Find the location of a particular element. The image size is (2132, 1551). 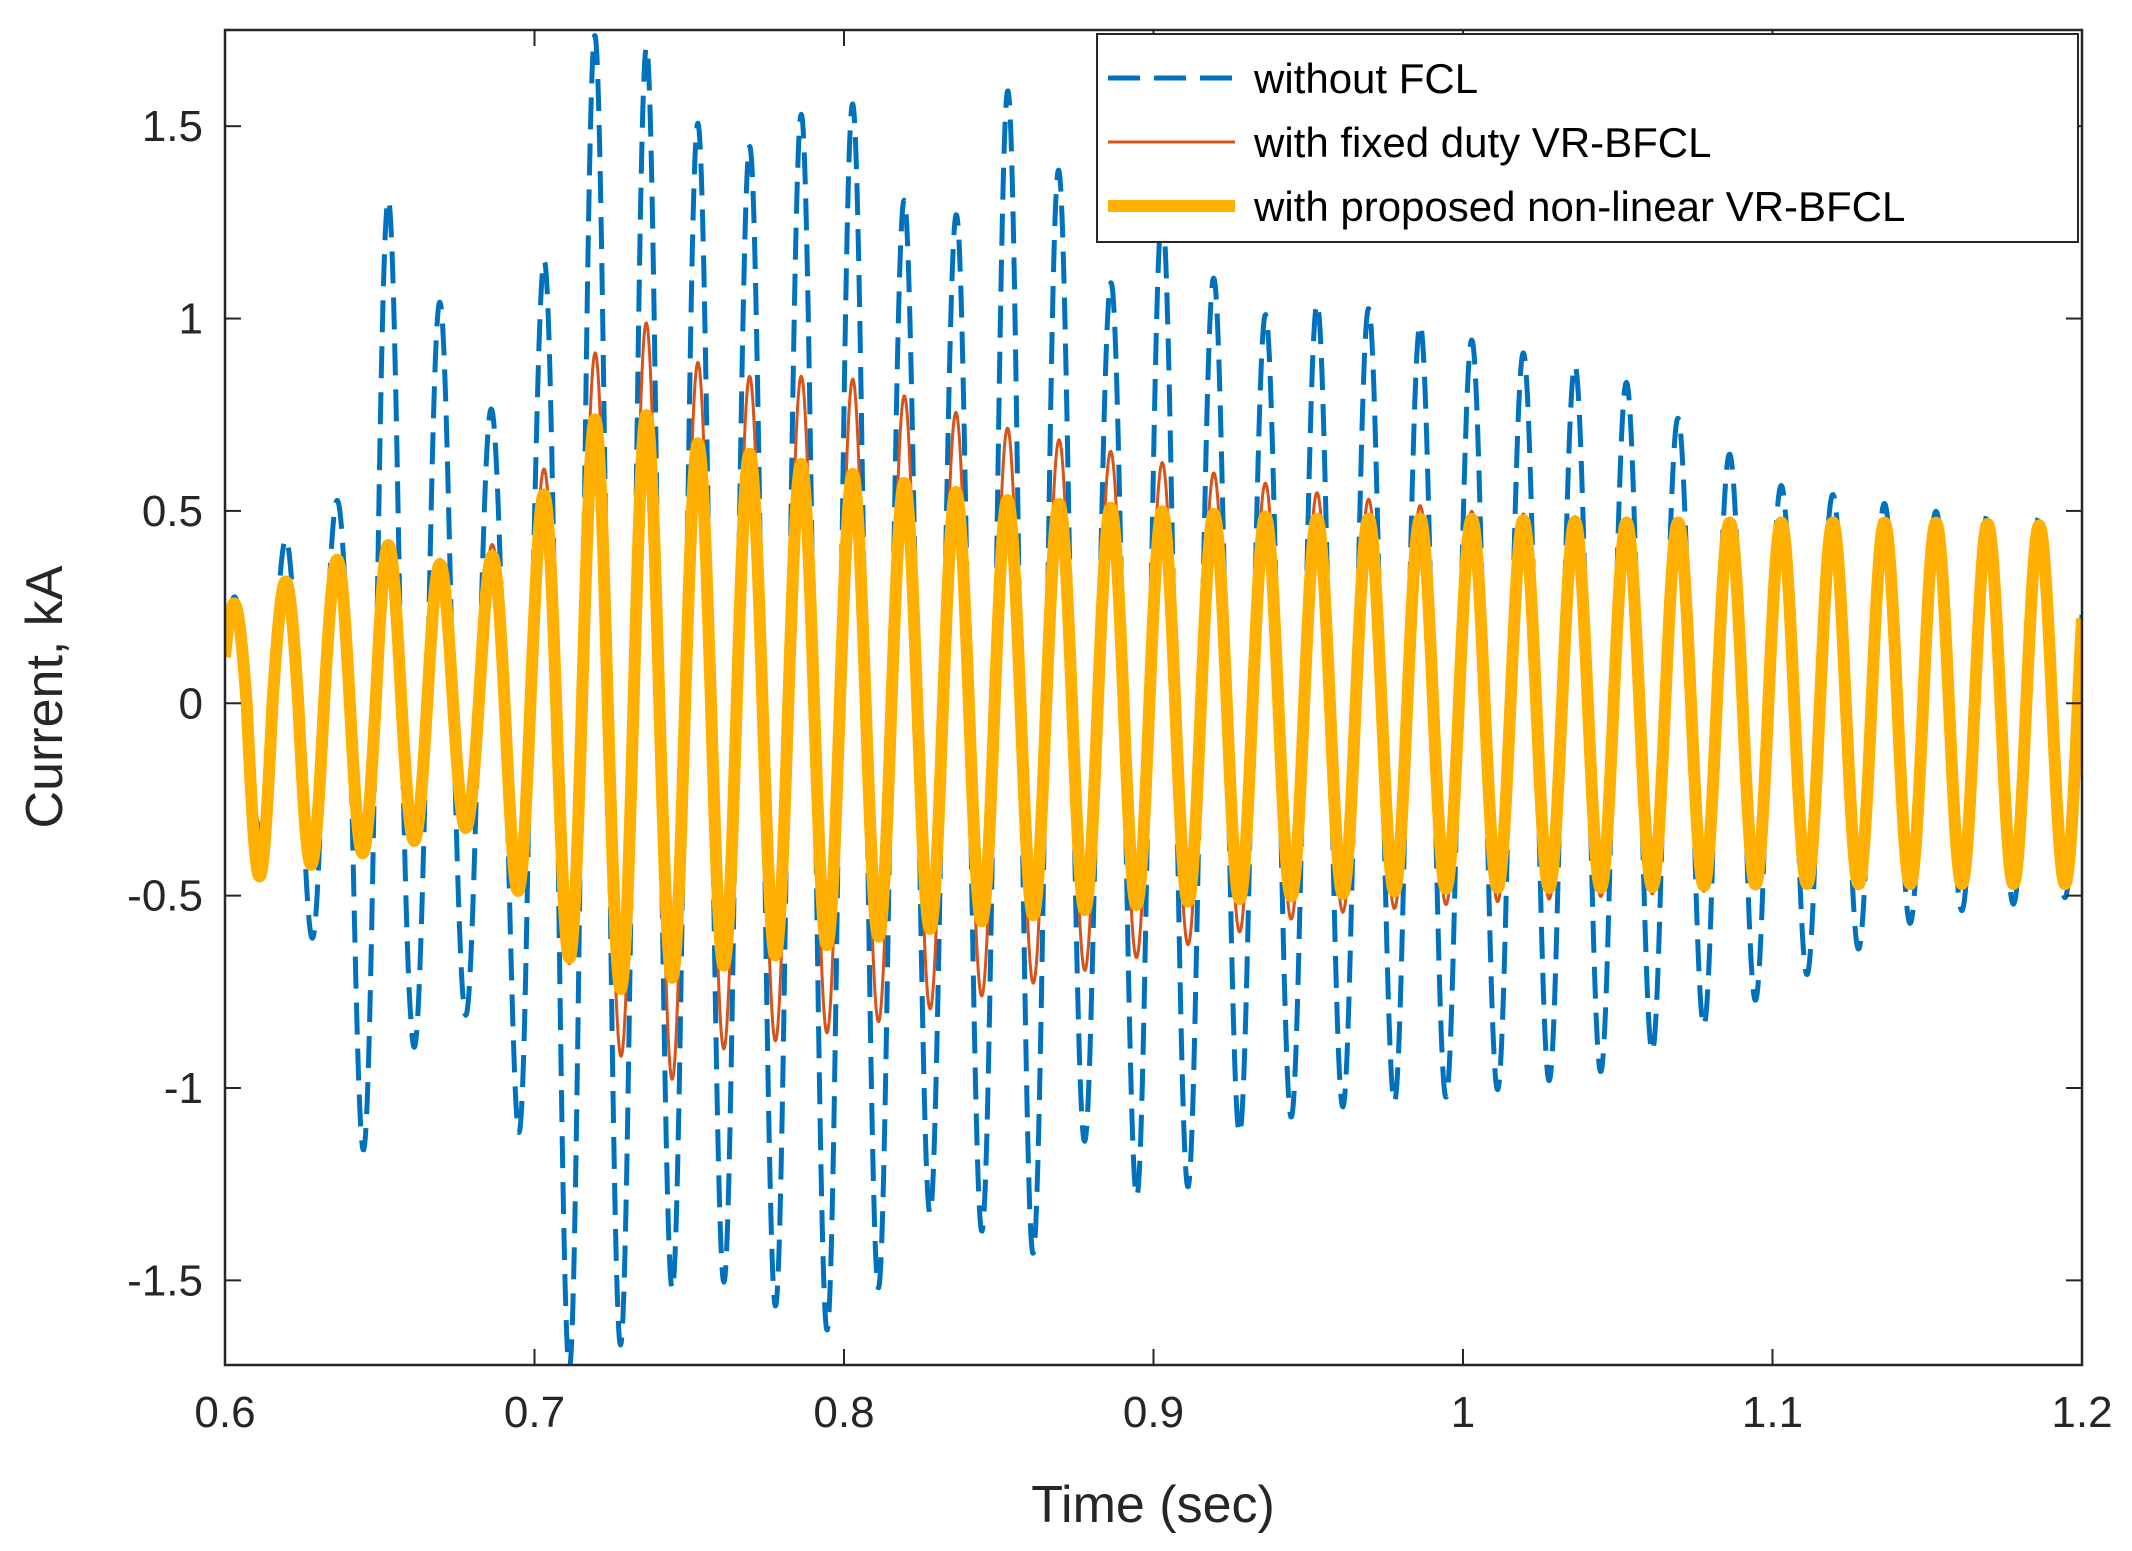

x-tick-label: 0.9 is located at coordinates (1153, 1412).